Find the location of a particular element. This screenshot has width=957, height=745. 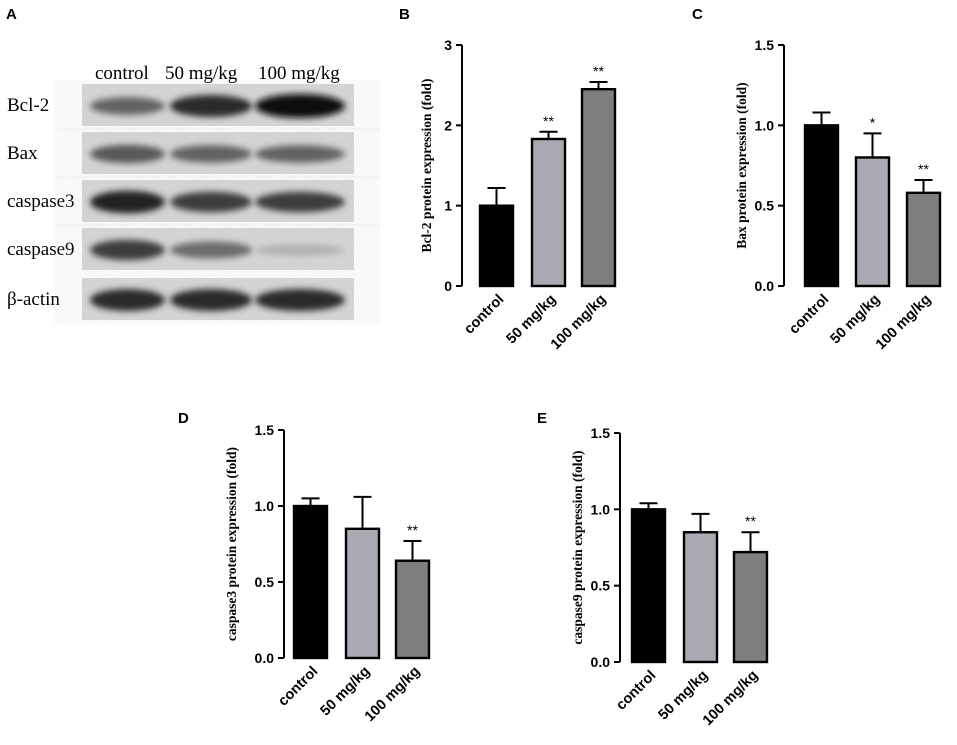

y-axis-label: caspase3 protein expression (fold) is located at coordinates (231, 544).